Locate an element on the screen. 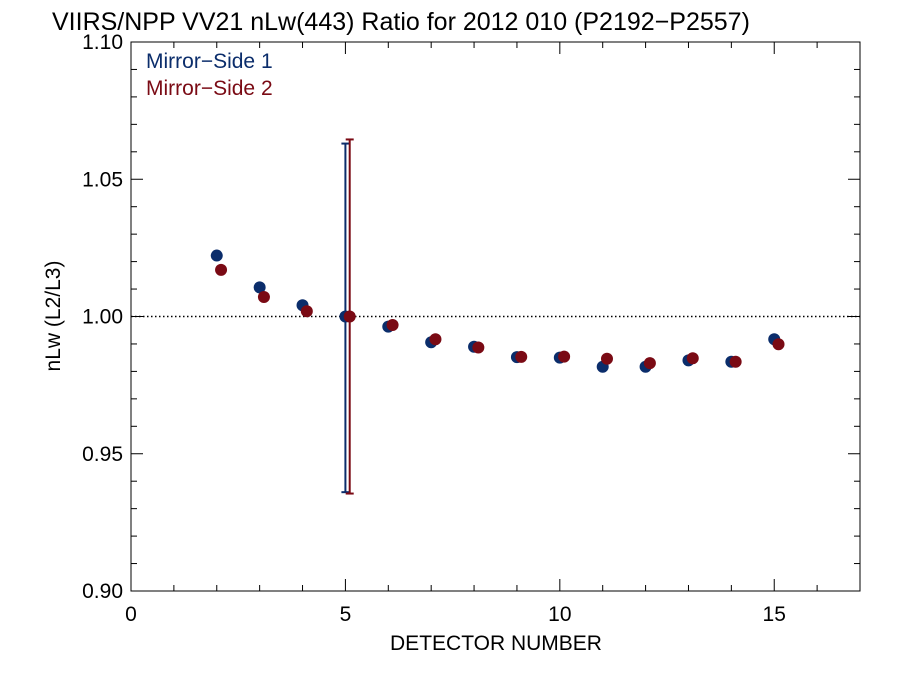 The image size is (900, 675). data-points is located at coordinates (497, 311).